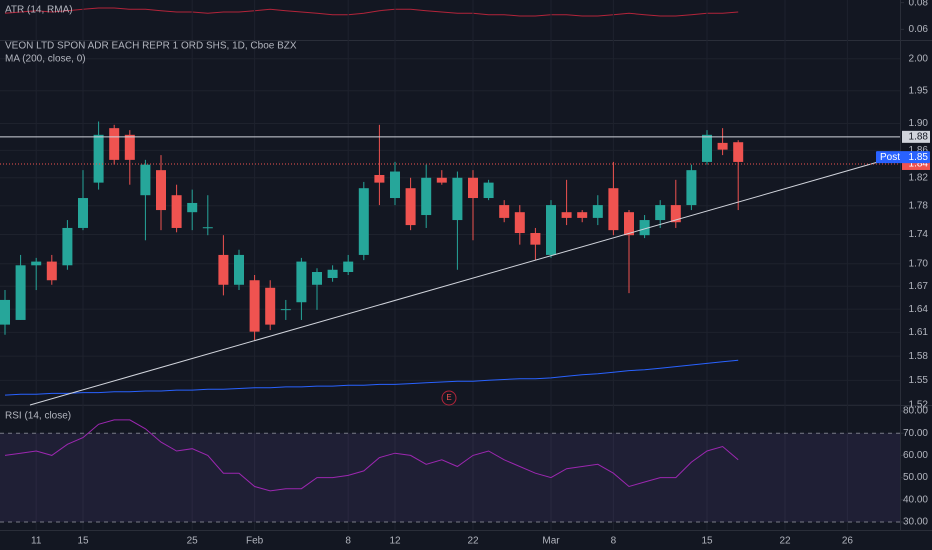 The image size is (932, 550). What do you see at coordinates (919, 90) in the screenshot?
I see `y-tick-label: 1.95` at bounding box center [919, 90].